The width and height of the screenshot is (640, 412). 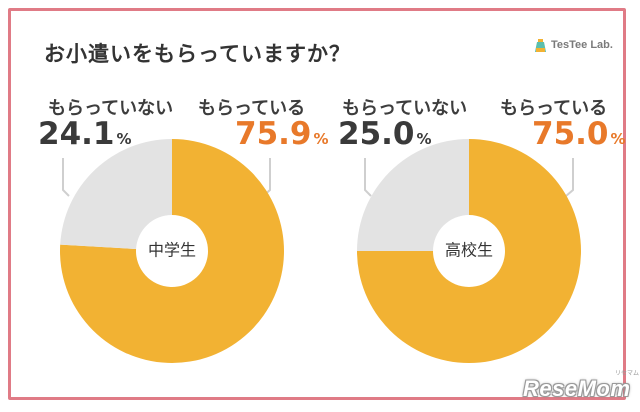 I want to click on watermark-text: ReseMom, so click(x=577, y=388).